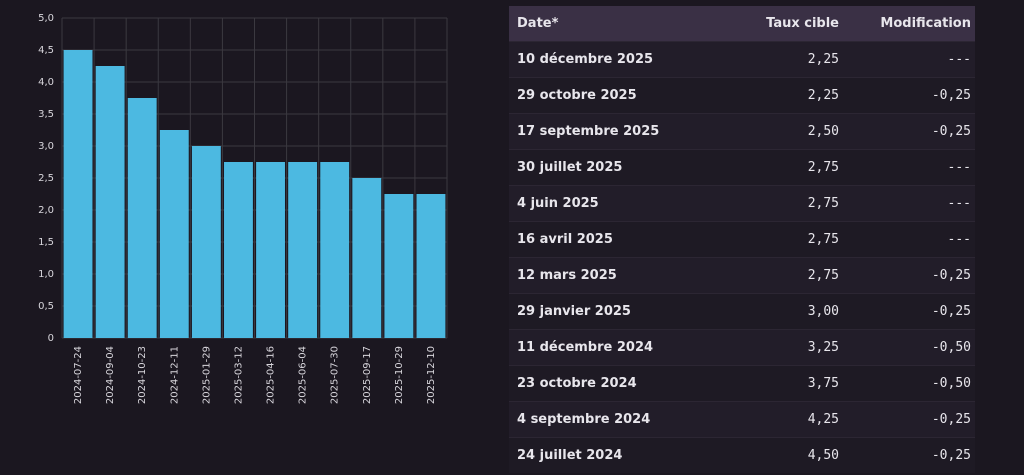 The width and height of the screenshot is (1024, 475). Describe the element at coordinates (431, 375) in the screenshot. I see `x-tick-label: 2025-12-10` at that location.